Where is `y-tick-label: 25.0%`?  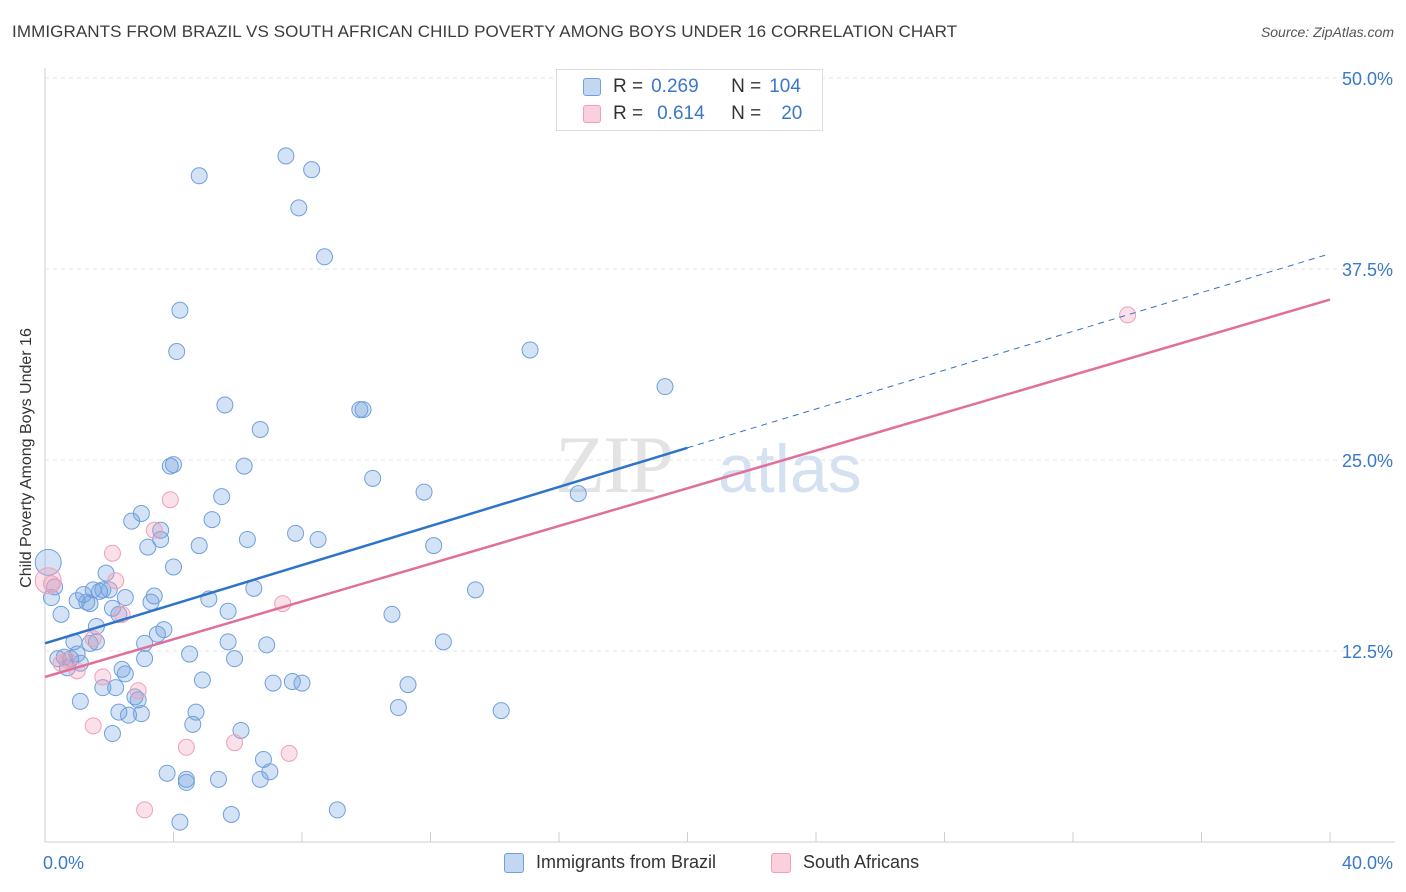
y-tick-label: 25.0% is located at coordinates (1367, 461).